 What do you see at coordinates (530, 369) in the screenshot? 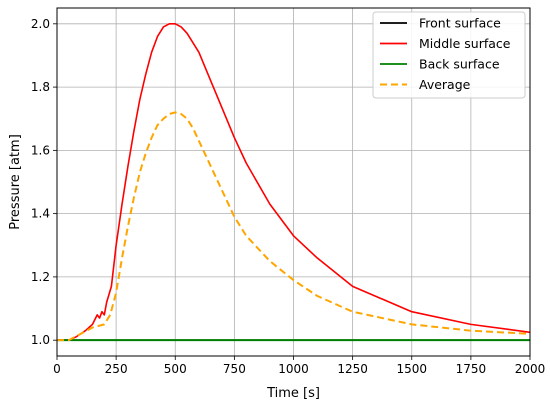
I see `x-tick-label-8: 2000` at bounding box center [530, 369].